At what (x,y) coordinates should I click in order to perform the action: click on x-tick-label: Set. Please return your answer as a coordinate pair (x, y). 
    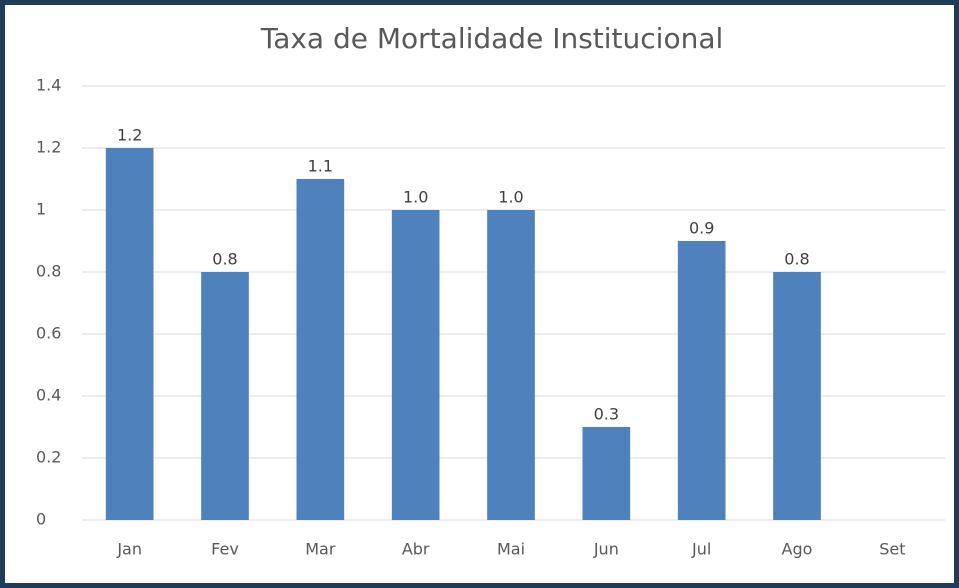
    Looking at the image, I should click on (892, 549).